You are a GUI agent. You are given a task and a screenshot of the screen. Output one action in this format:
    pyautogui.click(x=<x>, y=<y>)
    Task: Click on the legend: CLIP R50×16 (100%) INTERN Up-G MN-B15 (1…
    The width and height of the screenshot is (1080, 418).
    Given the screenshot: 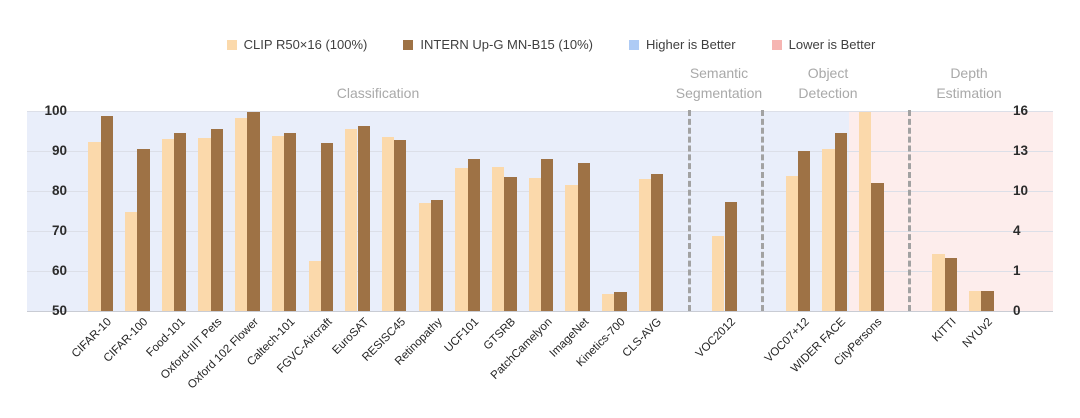 What is the action you would take?
    pyautogui.click(x=545, y=44)
    